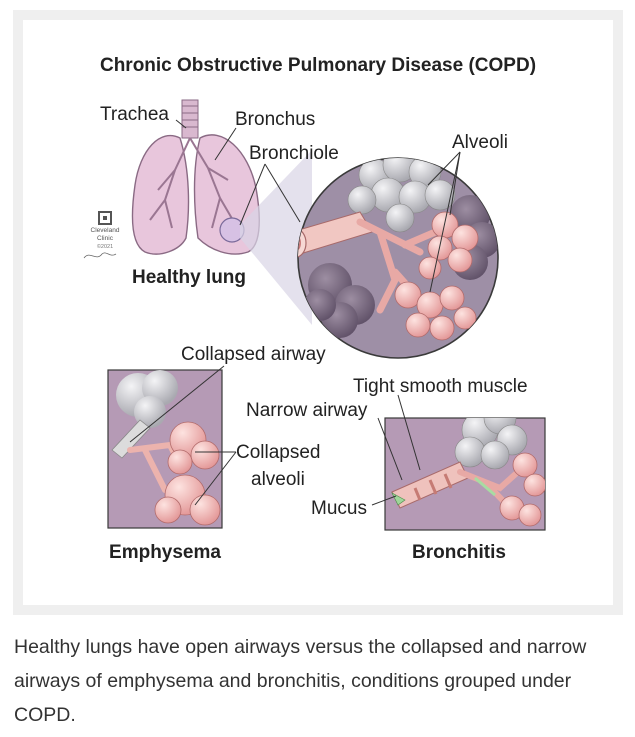 The height and width of the screenshot is (737, 635). Describe the element at coordinates (278, 479) in the screenshot. I see `label-collapsed-alveoli-line2: alveoli` at that location.